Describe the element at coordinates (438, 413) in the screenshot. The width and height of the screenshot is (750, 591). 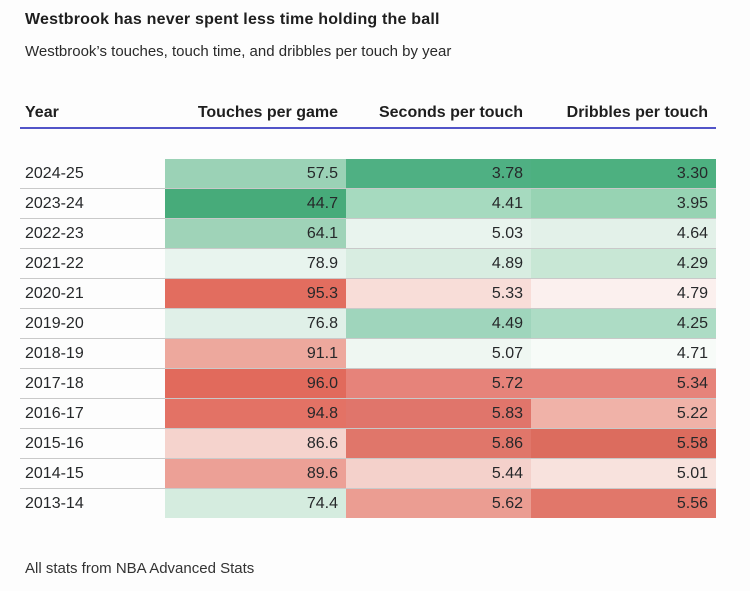
I see `seconds-cell: 5.83` at that location.